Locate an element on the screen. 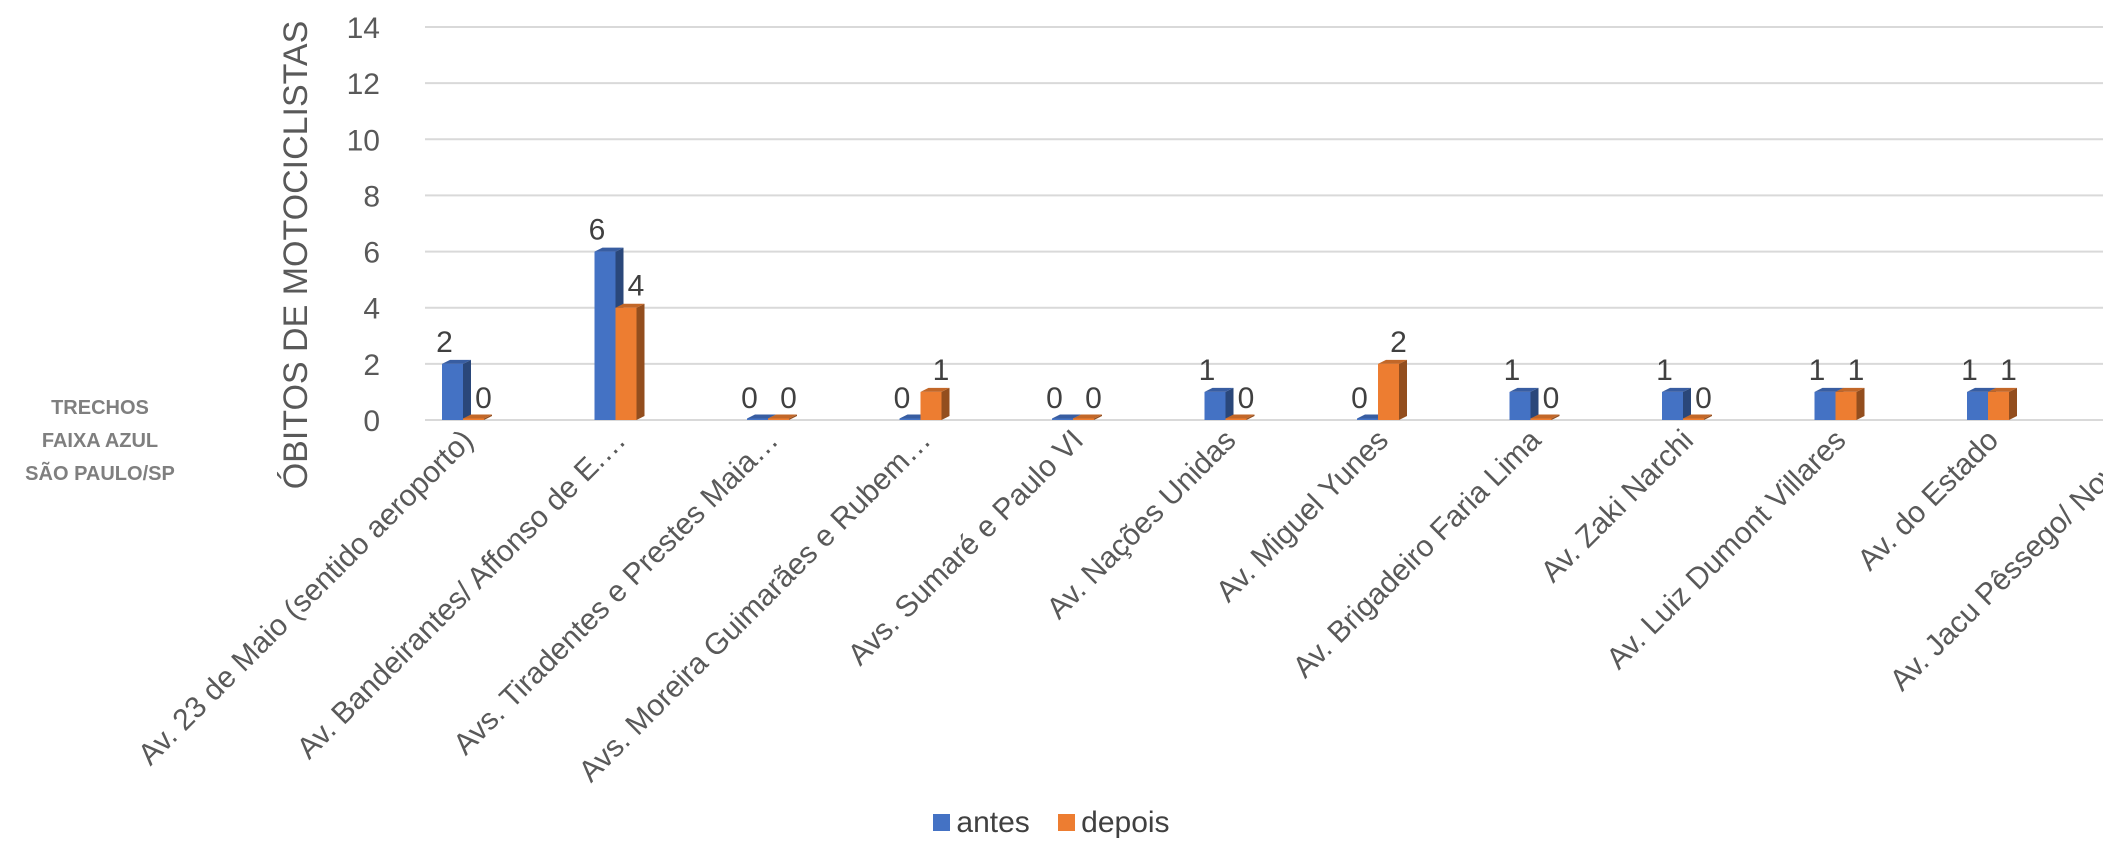 Image resolution: width=2103 pixels, height=841 pixels. side-title-line-3: SÃO PAULO/SP is located at coordinates (100, 474).